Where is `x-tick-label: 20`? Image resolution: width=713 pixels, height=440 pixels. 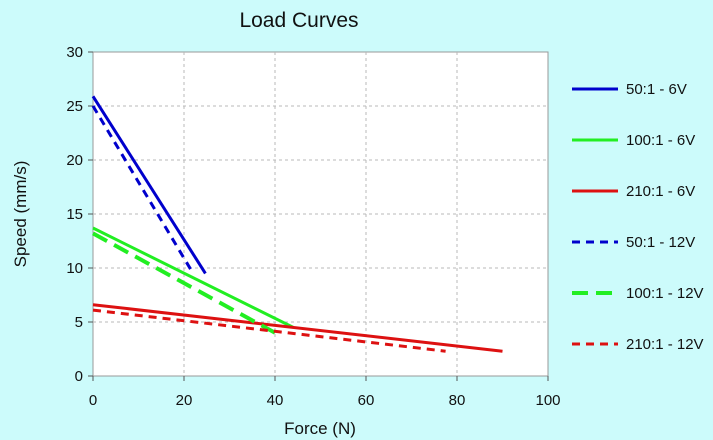 x-tick-label: 20 is located at coordinates (184, 400).